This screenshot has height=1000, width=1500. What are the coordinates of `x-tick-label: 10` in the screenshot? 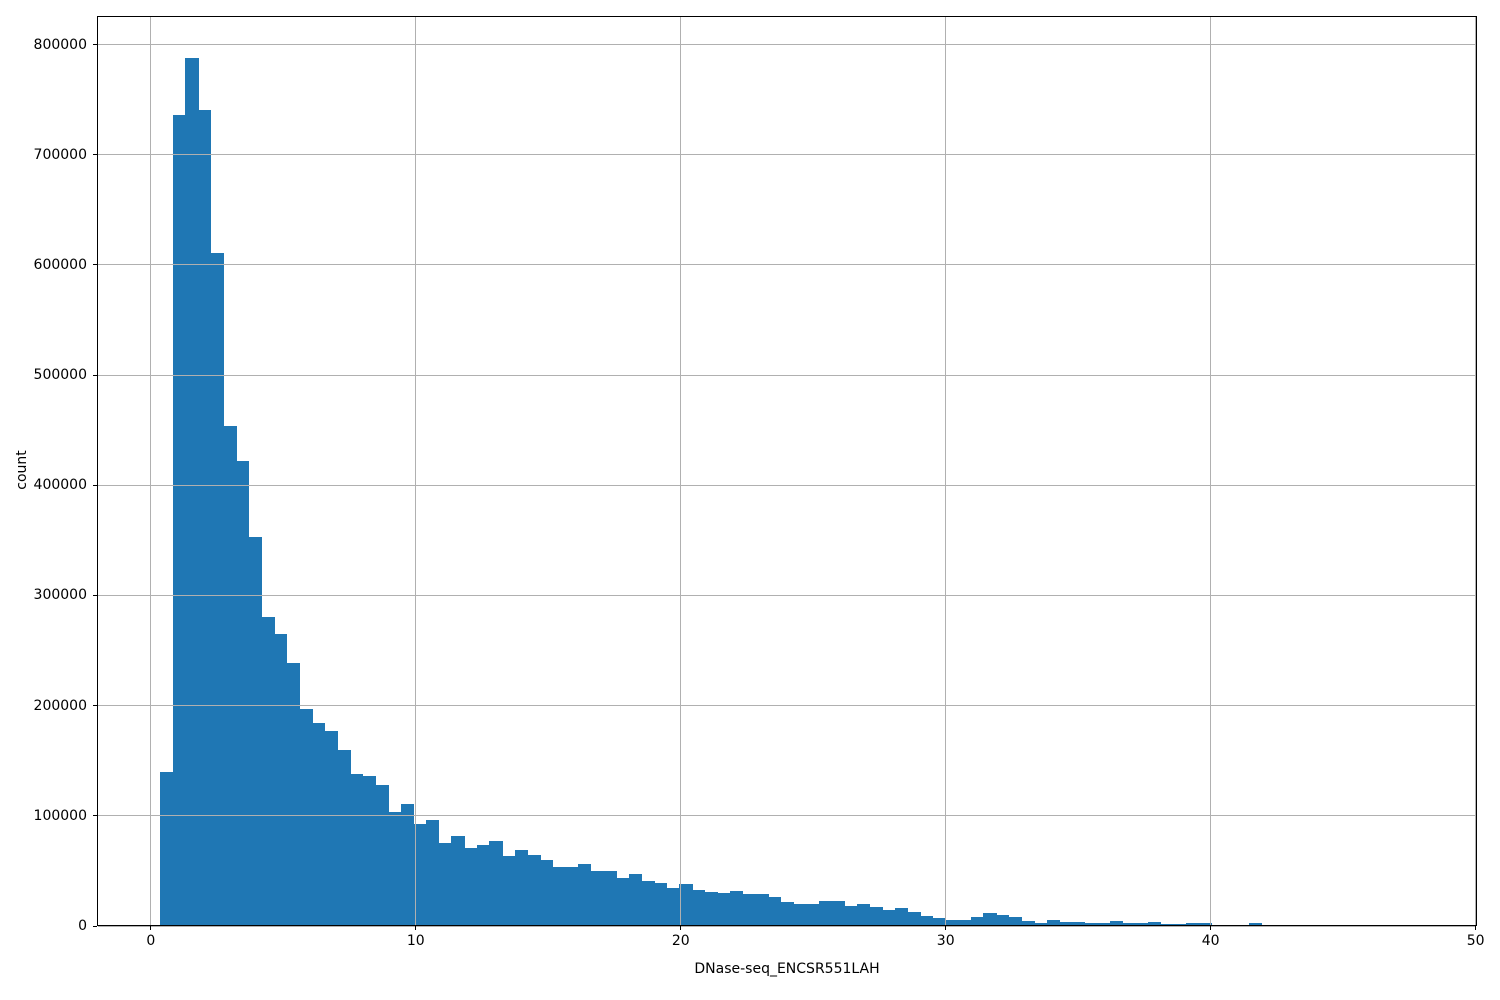 It's located at (415, 941).